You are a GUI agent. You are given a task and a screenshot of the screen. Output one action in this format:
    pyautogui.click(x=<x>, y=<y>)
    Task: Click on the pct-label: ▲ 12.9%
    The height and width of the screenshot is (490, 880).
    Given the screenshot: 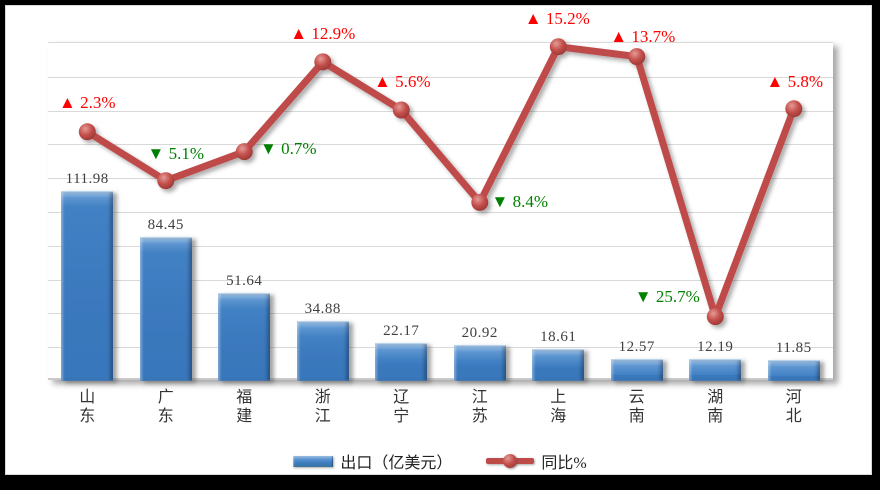 What is the action you would take?
    pyautogui.click(x=323, y=33)
    